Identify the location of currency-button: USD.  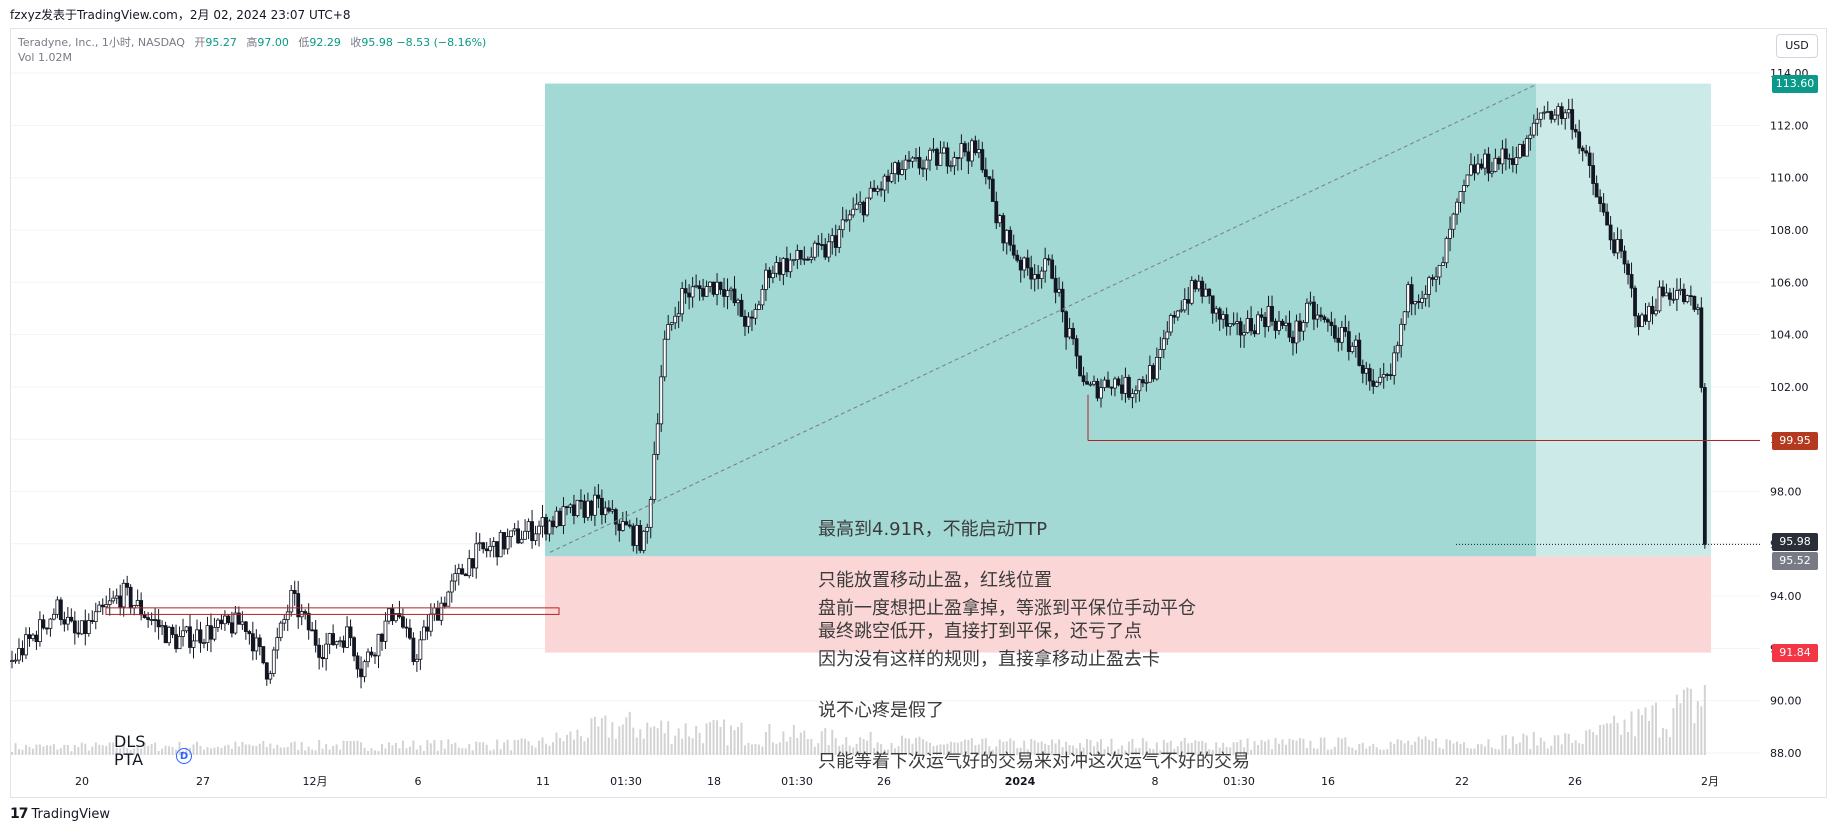
(1797, 46).